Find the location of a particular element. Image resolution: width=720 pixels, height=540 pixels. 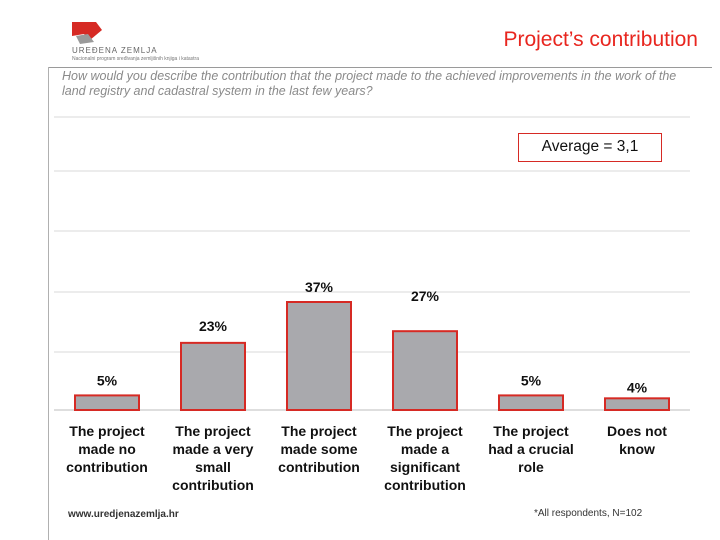

logo-name: UREĐENA ZEMLJA is located at coordinates (115, 50).